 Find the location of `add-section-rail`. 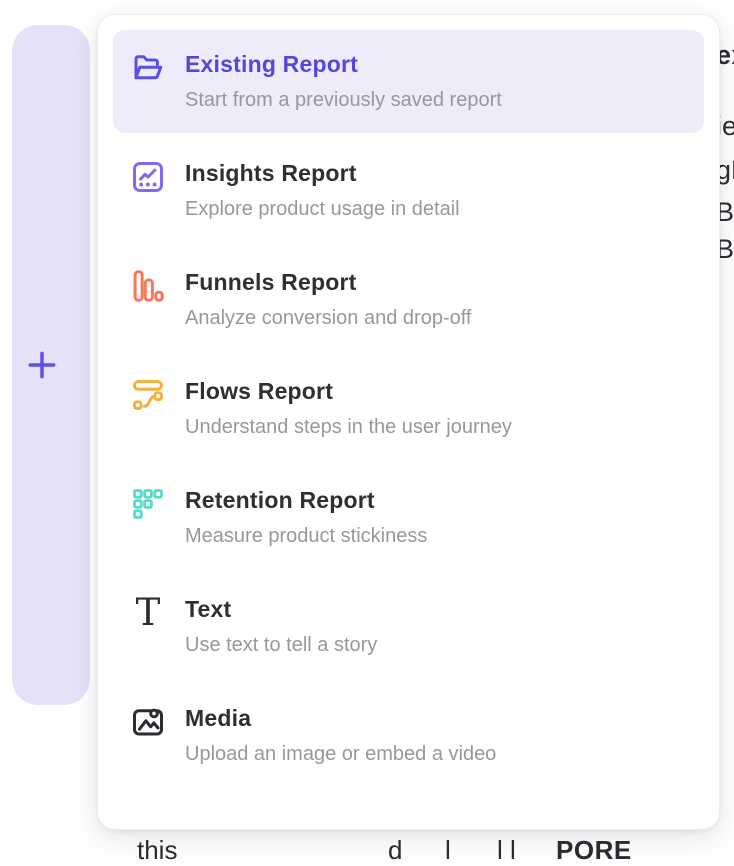

add-section-rail is located at coordinates (51, 365).